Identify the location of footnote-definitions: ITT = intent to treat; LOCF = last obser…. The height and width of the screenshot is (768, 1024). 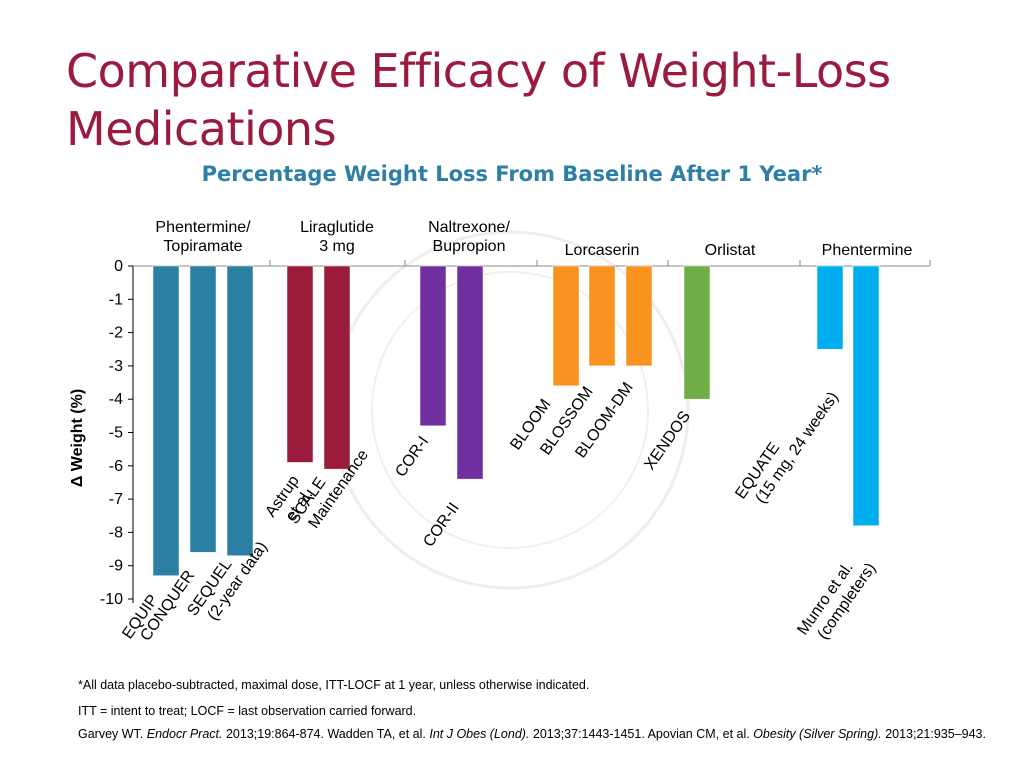
(247, 711).